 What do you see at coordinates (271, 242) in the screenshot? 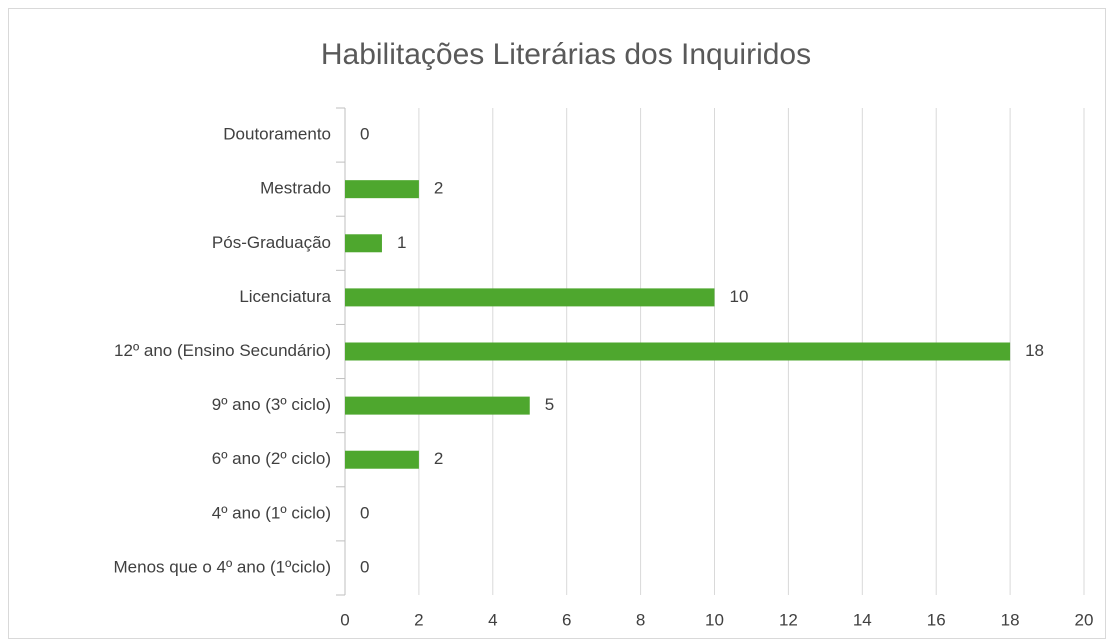
I see `y-tick-label: Pós-Graduação` at bounding box center [271, 242].